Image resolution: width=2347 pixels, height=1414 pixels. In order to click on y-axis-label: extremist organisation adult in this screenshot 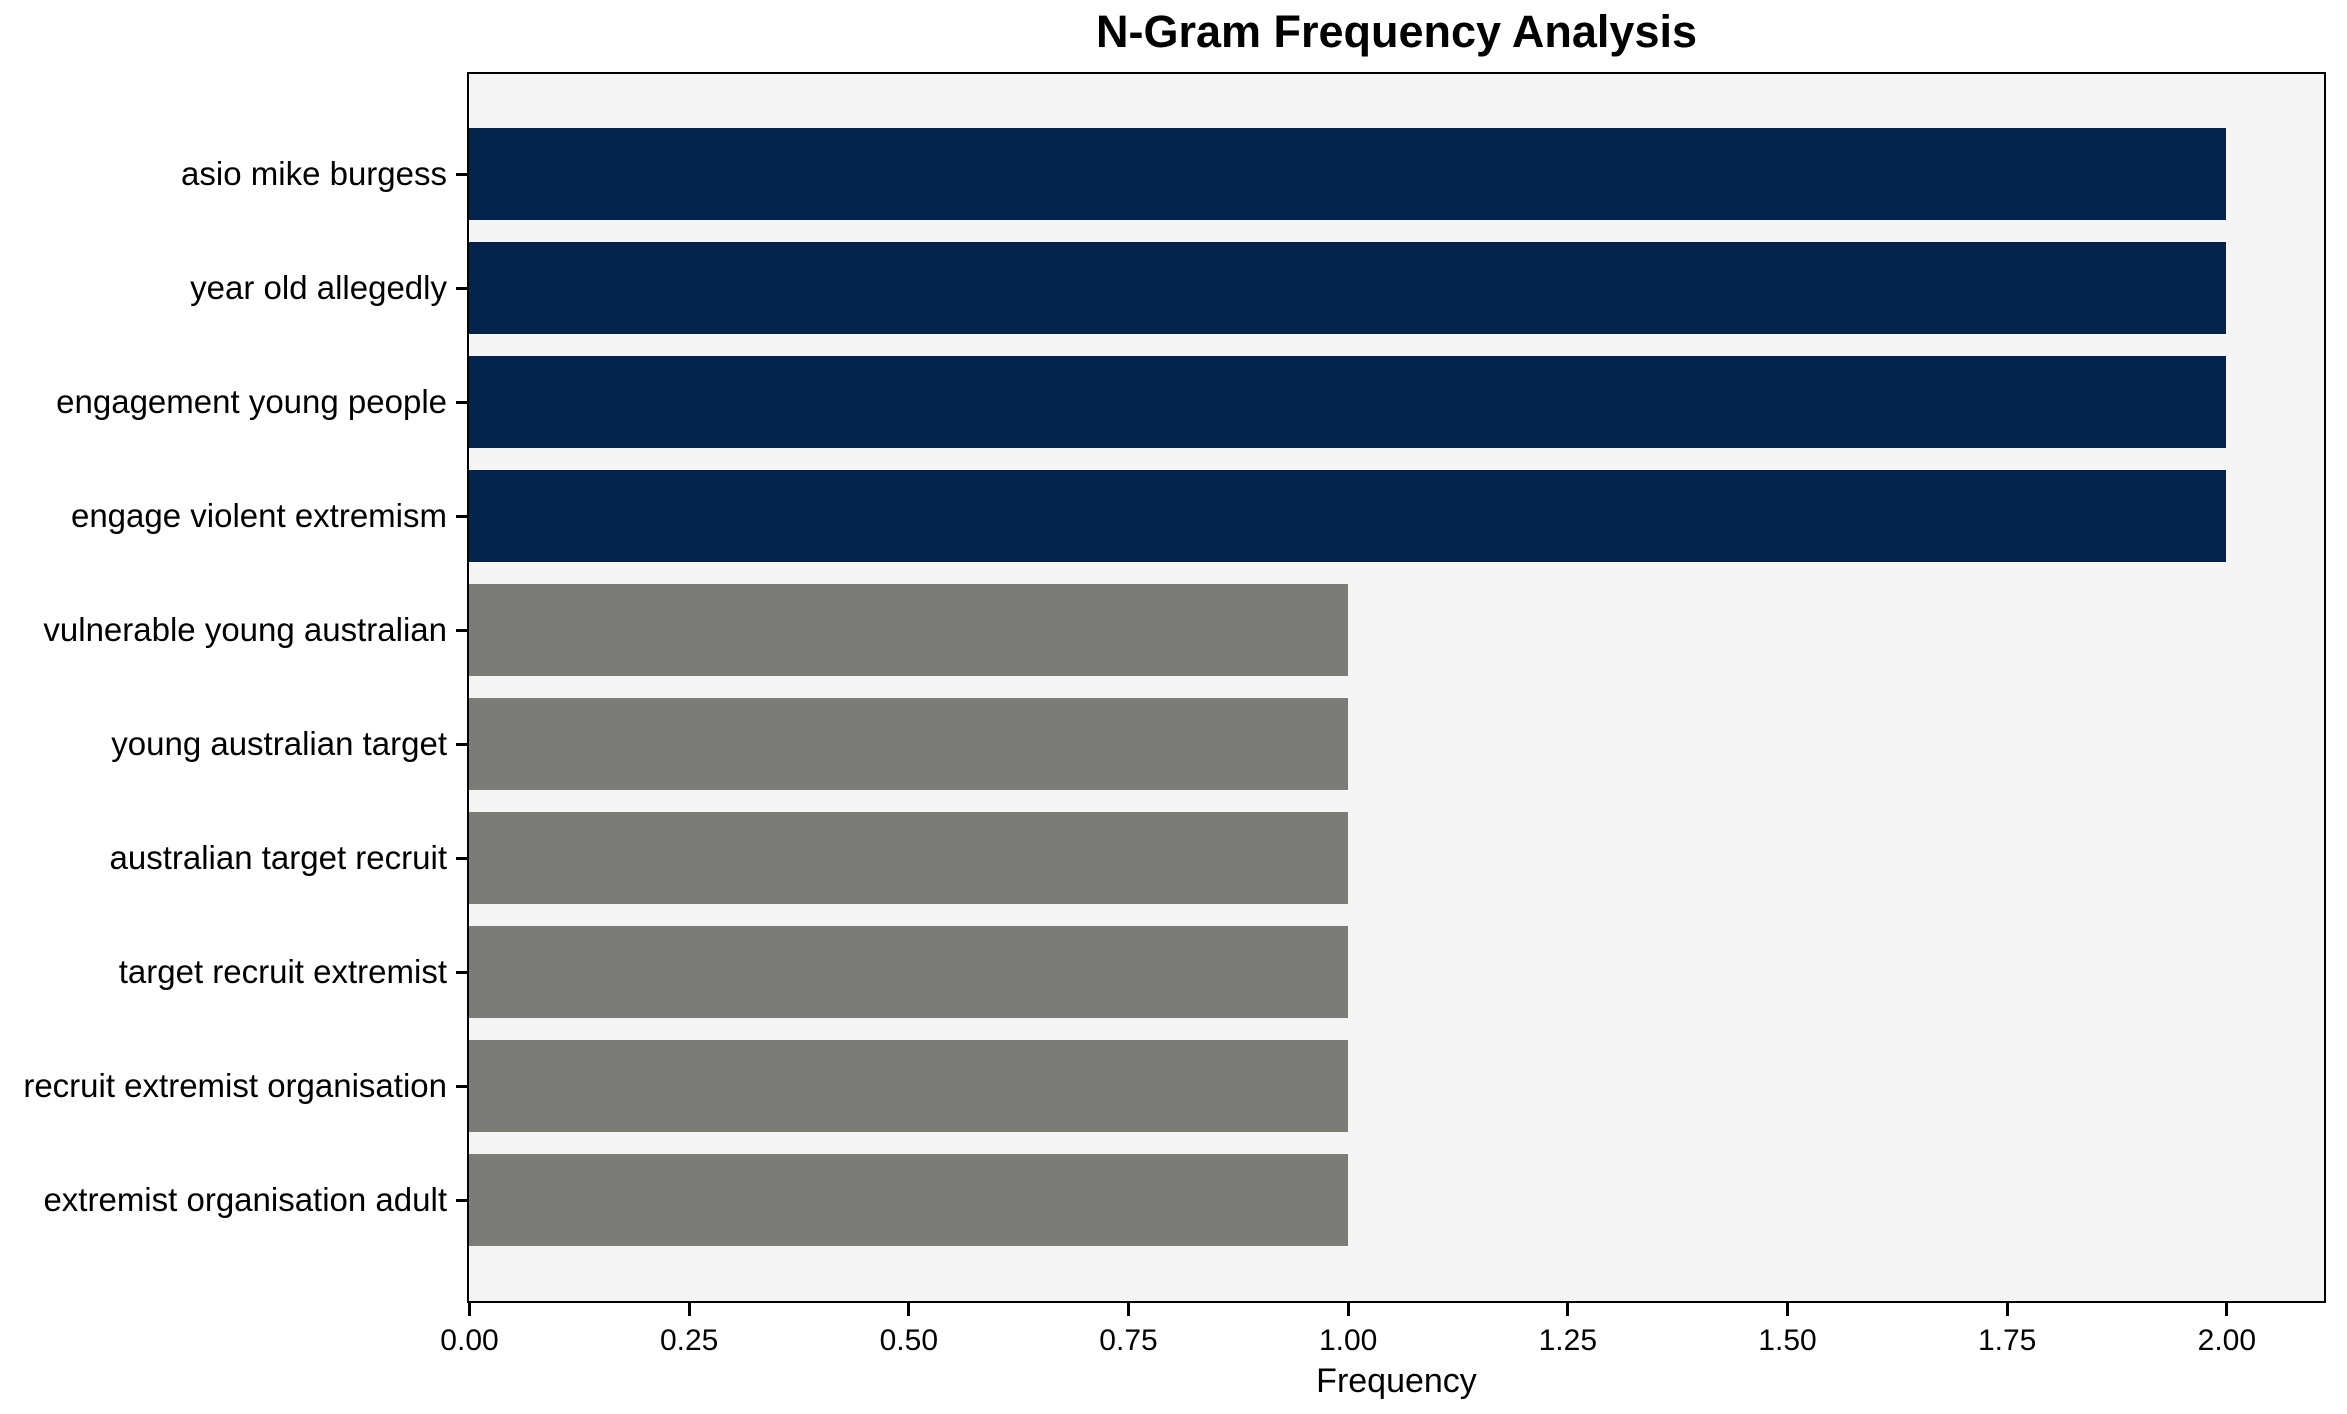, I will do `click(245, 1199)`.